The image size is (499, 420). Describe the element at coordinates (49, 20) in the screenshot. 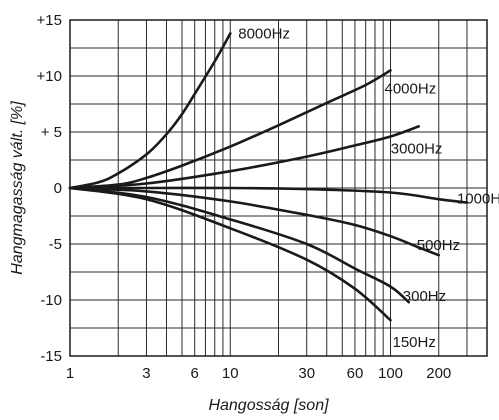

I see `y-tick-label: +15` at that location.